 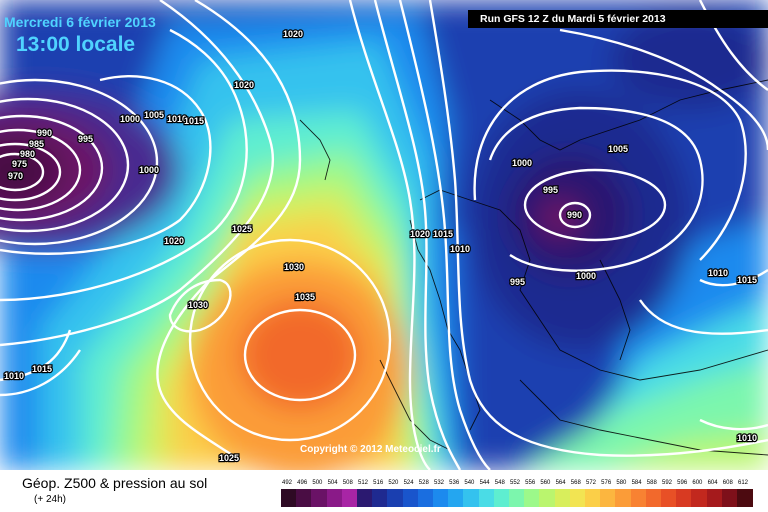 I want to click on scale-tick-label: 592, so click(x=666, y=483).